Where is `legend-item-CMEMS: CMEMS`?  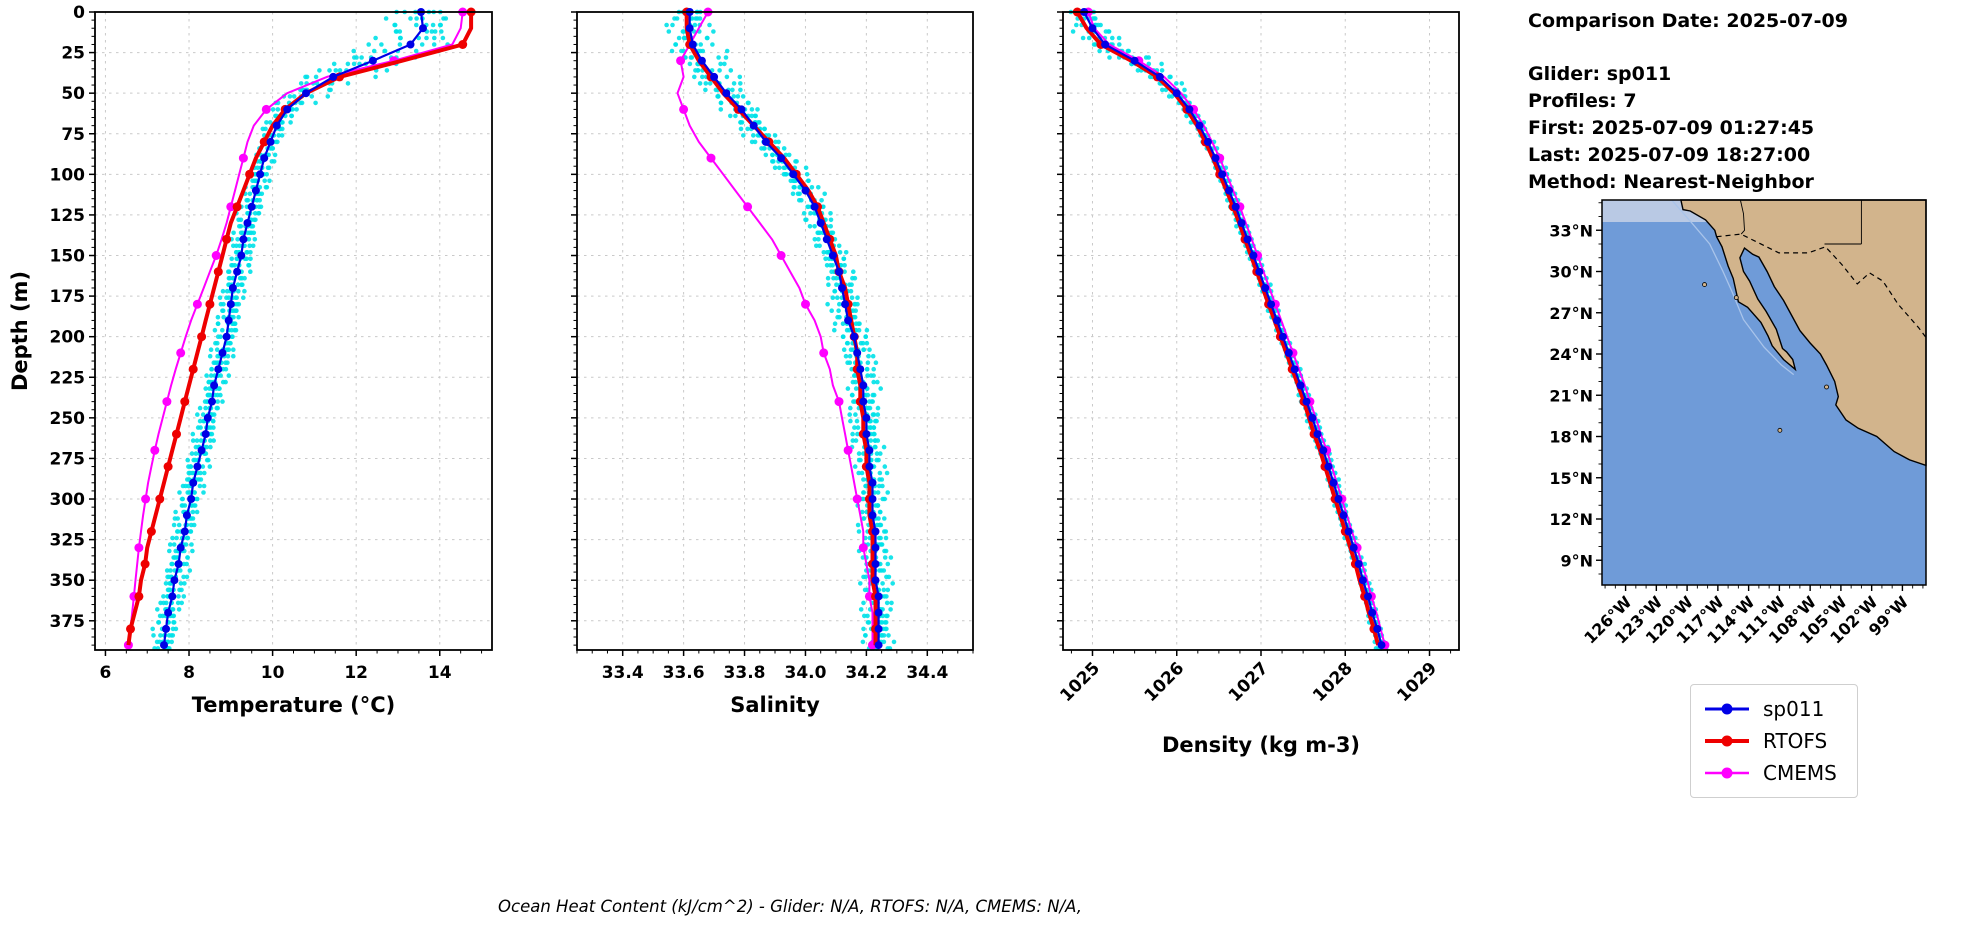 legend-item-CMEMS: CMEMS is located at coordinates (1770, 773).